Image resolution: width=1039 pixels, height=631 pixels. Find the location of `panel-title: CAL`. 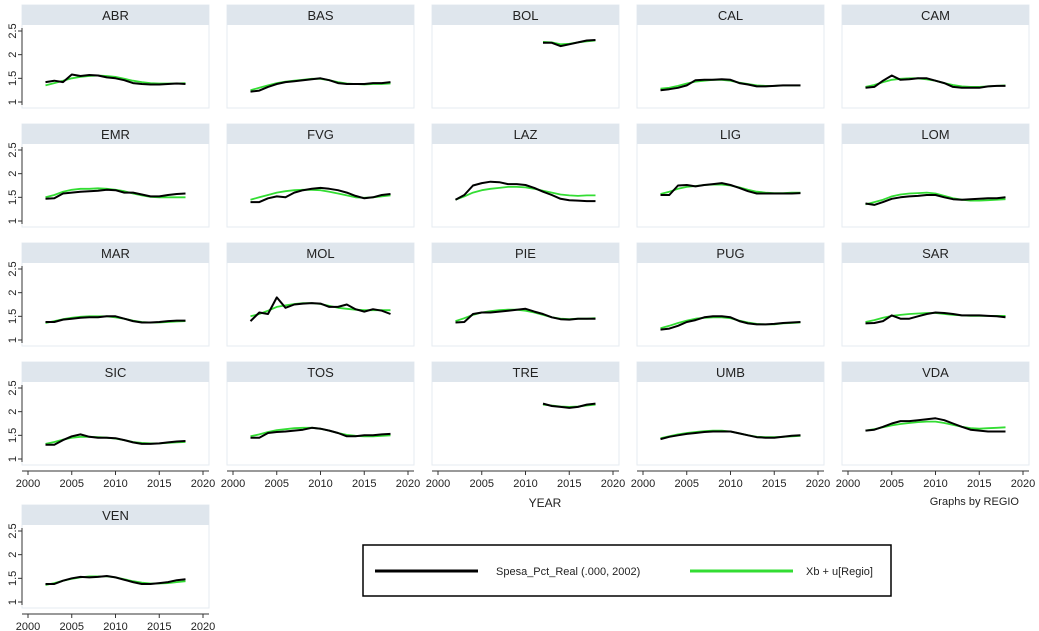

panel-title: CAL is located at coordinates (730, 15).